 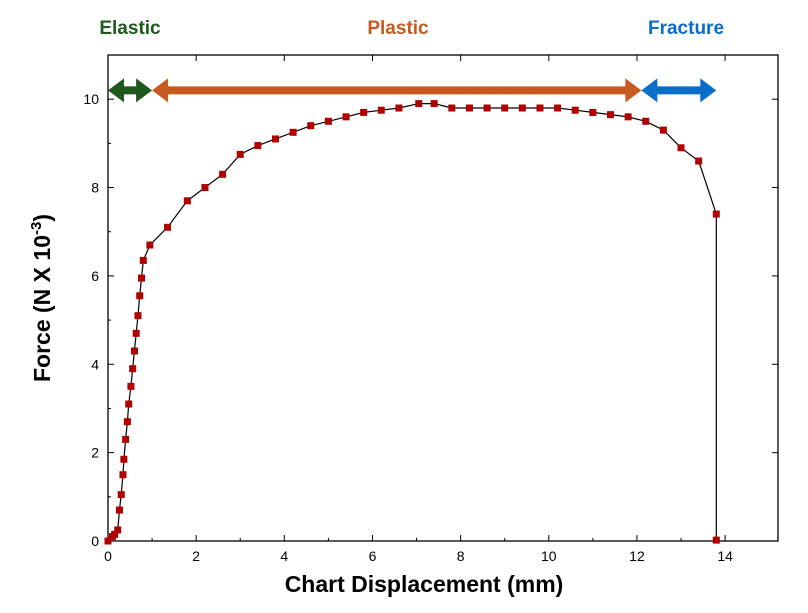 What do you see at coordinates (42, 218) in the screenshot?
I see `y-axis-title-close: )` at bounding box center [42, 218].